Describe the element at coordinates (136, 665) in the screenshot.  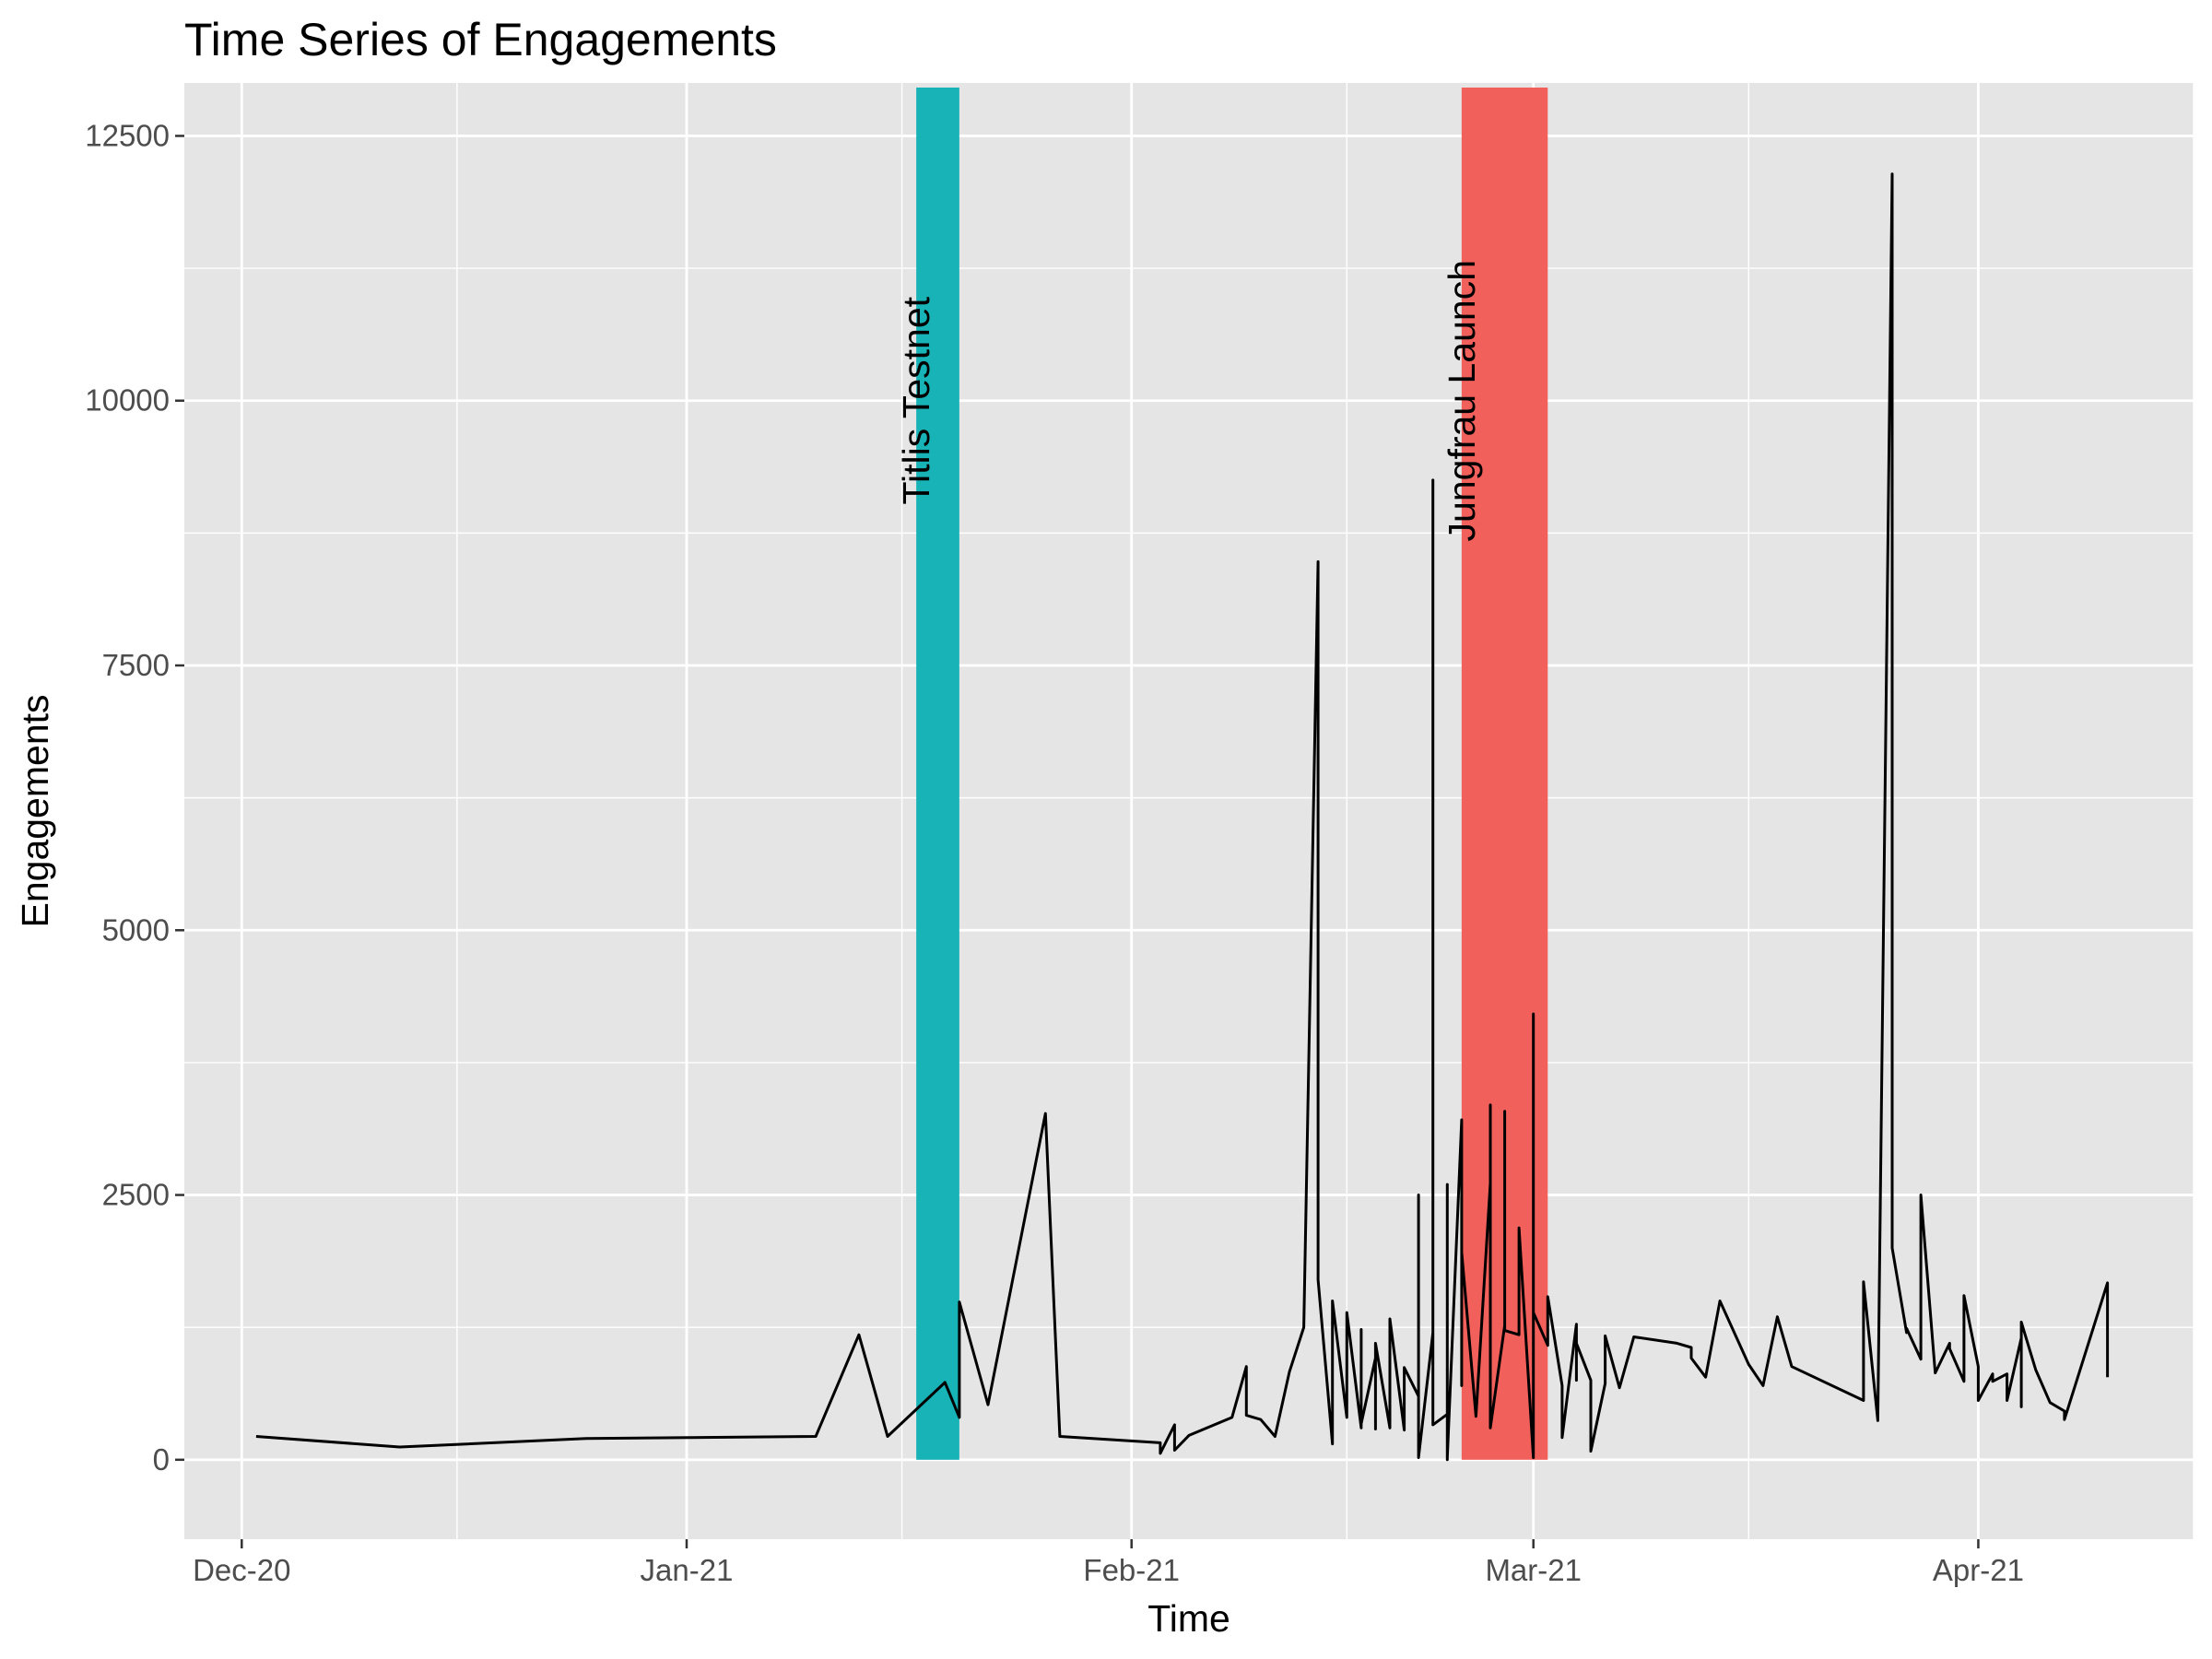
I see `y-tick-label: 7500` at that location.